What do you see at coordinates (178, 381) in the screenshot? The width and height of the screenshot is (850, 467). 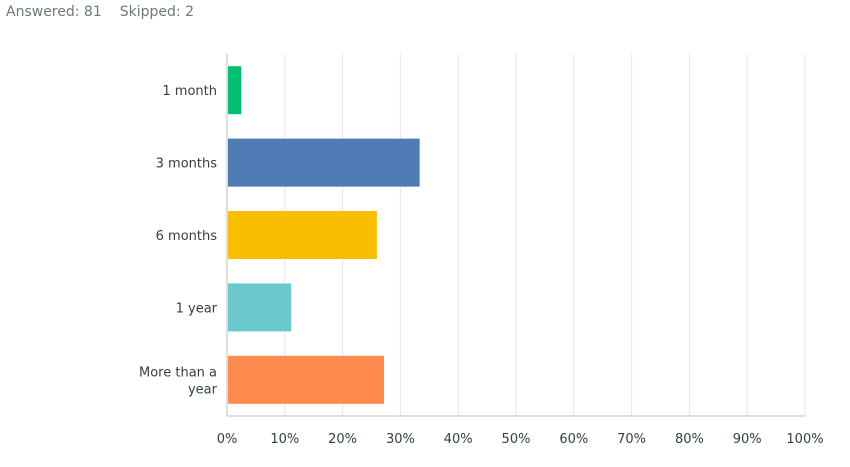 I see `category-label: More than a year` at bounding box center [178, 381].